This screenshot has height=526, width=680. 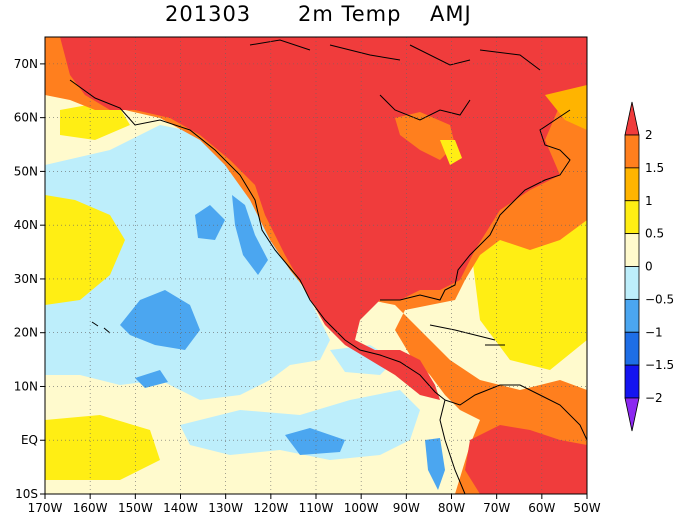 What do you see at coordinates (26, 333) in the screenshot?
I see `lat-tick-label: 20N` at bounding box center [26, 333].